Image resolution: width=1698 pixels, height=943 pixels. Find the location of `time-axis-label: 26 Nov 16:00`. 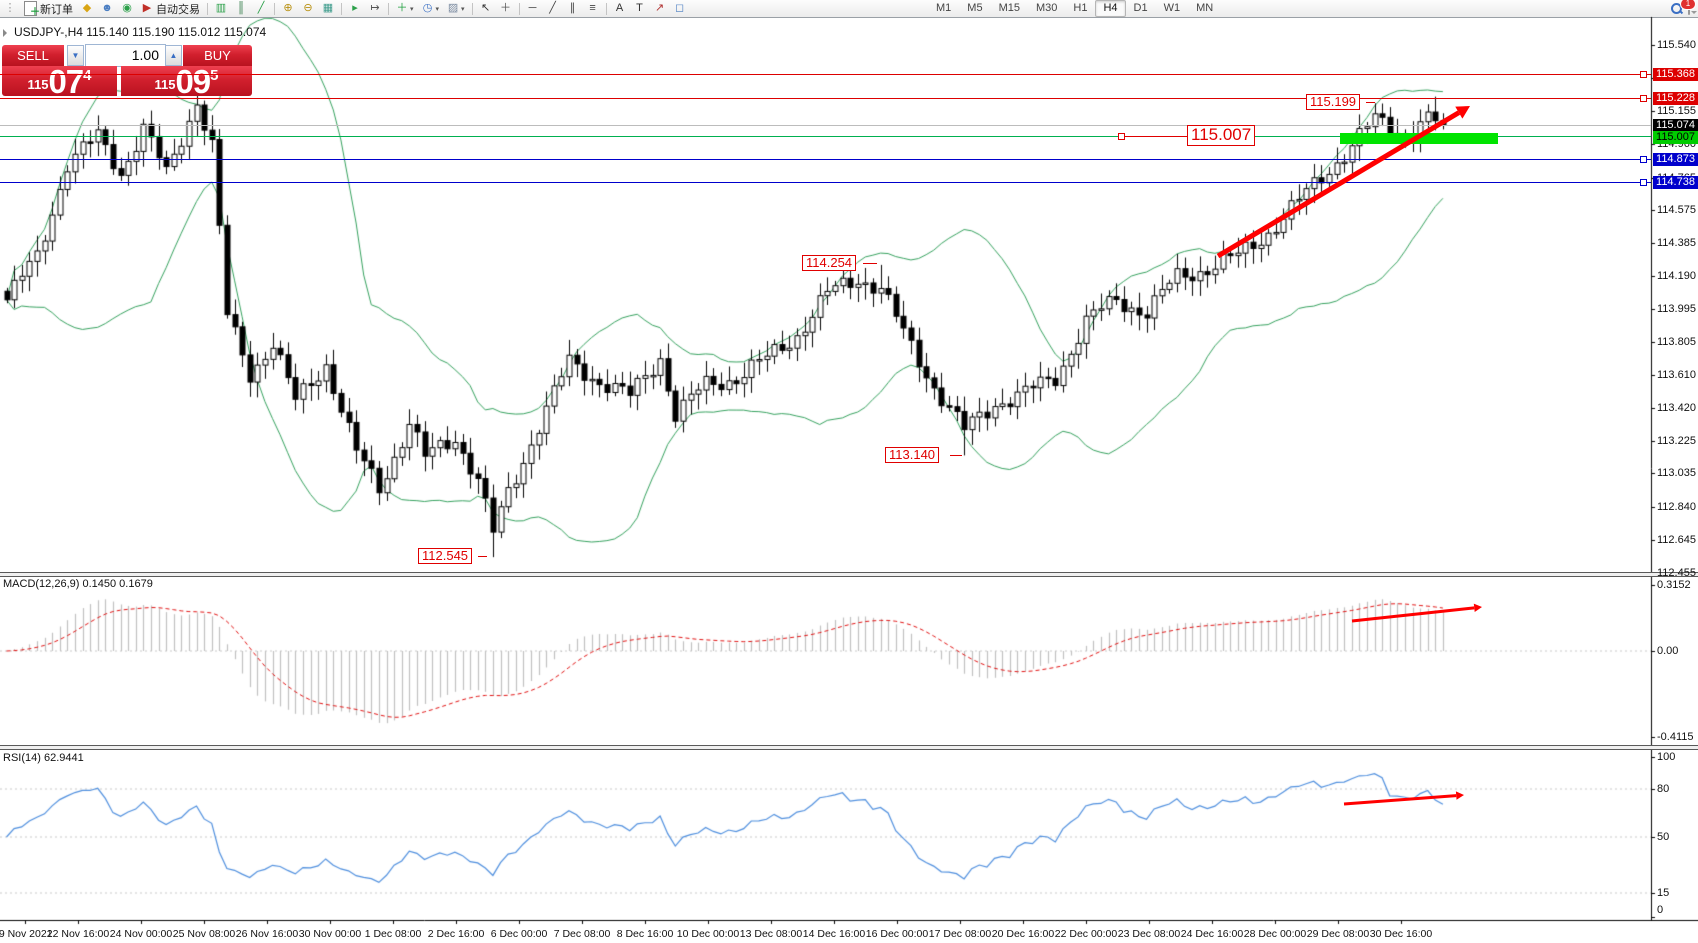

time-axis-label: 26 Nov 16:00 is located at coordinates (267, 934).